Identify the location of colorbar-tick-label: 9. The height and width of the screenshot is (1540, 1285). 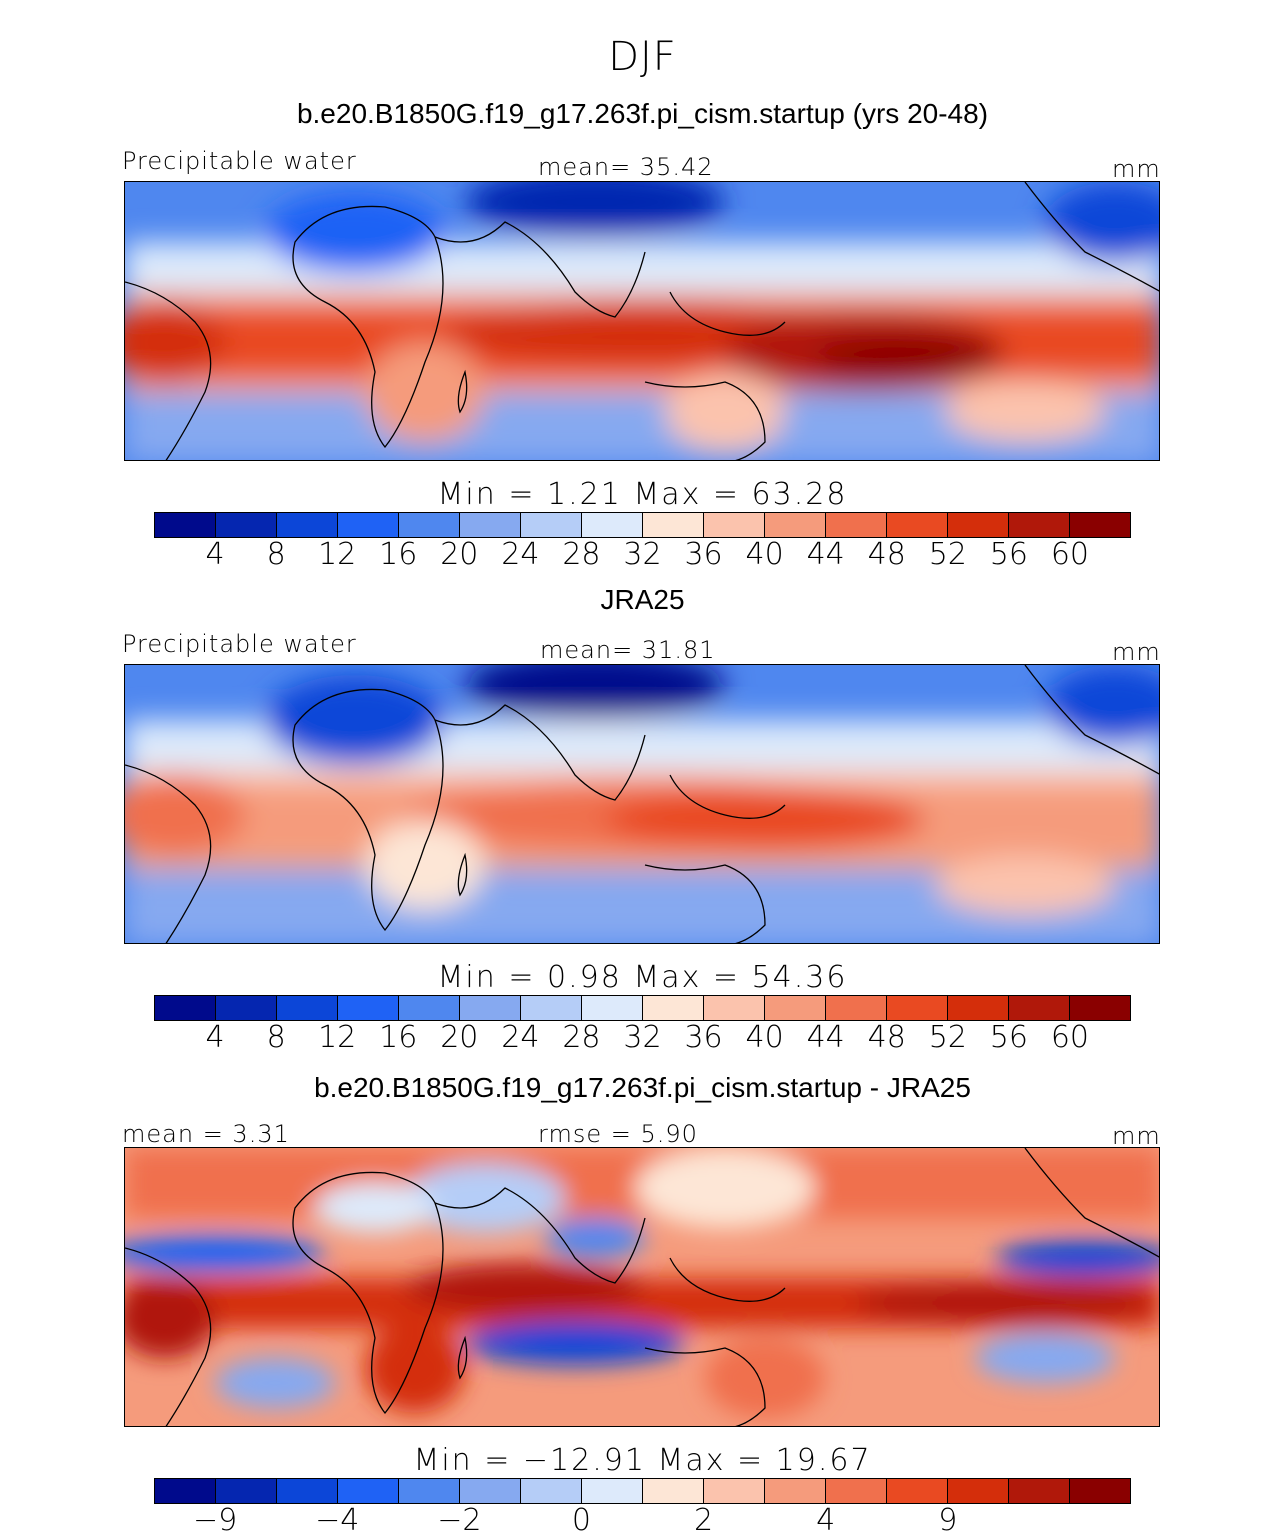
(948, 1520).